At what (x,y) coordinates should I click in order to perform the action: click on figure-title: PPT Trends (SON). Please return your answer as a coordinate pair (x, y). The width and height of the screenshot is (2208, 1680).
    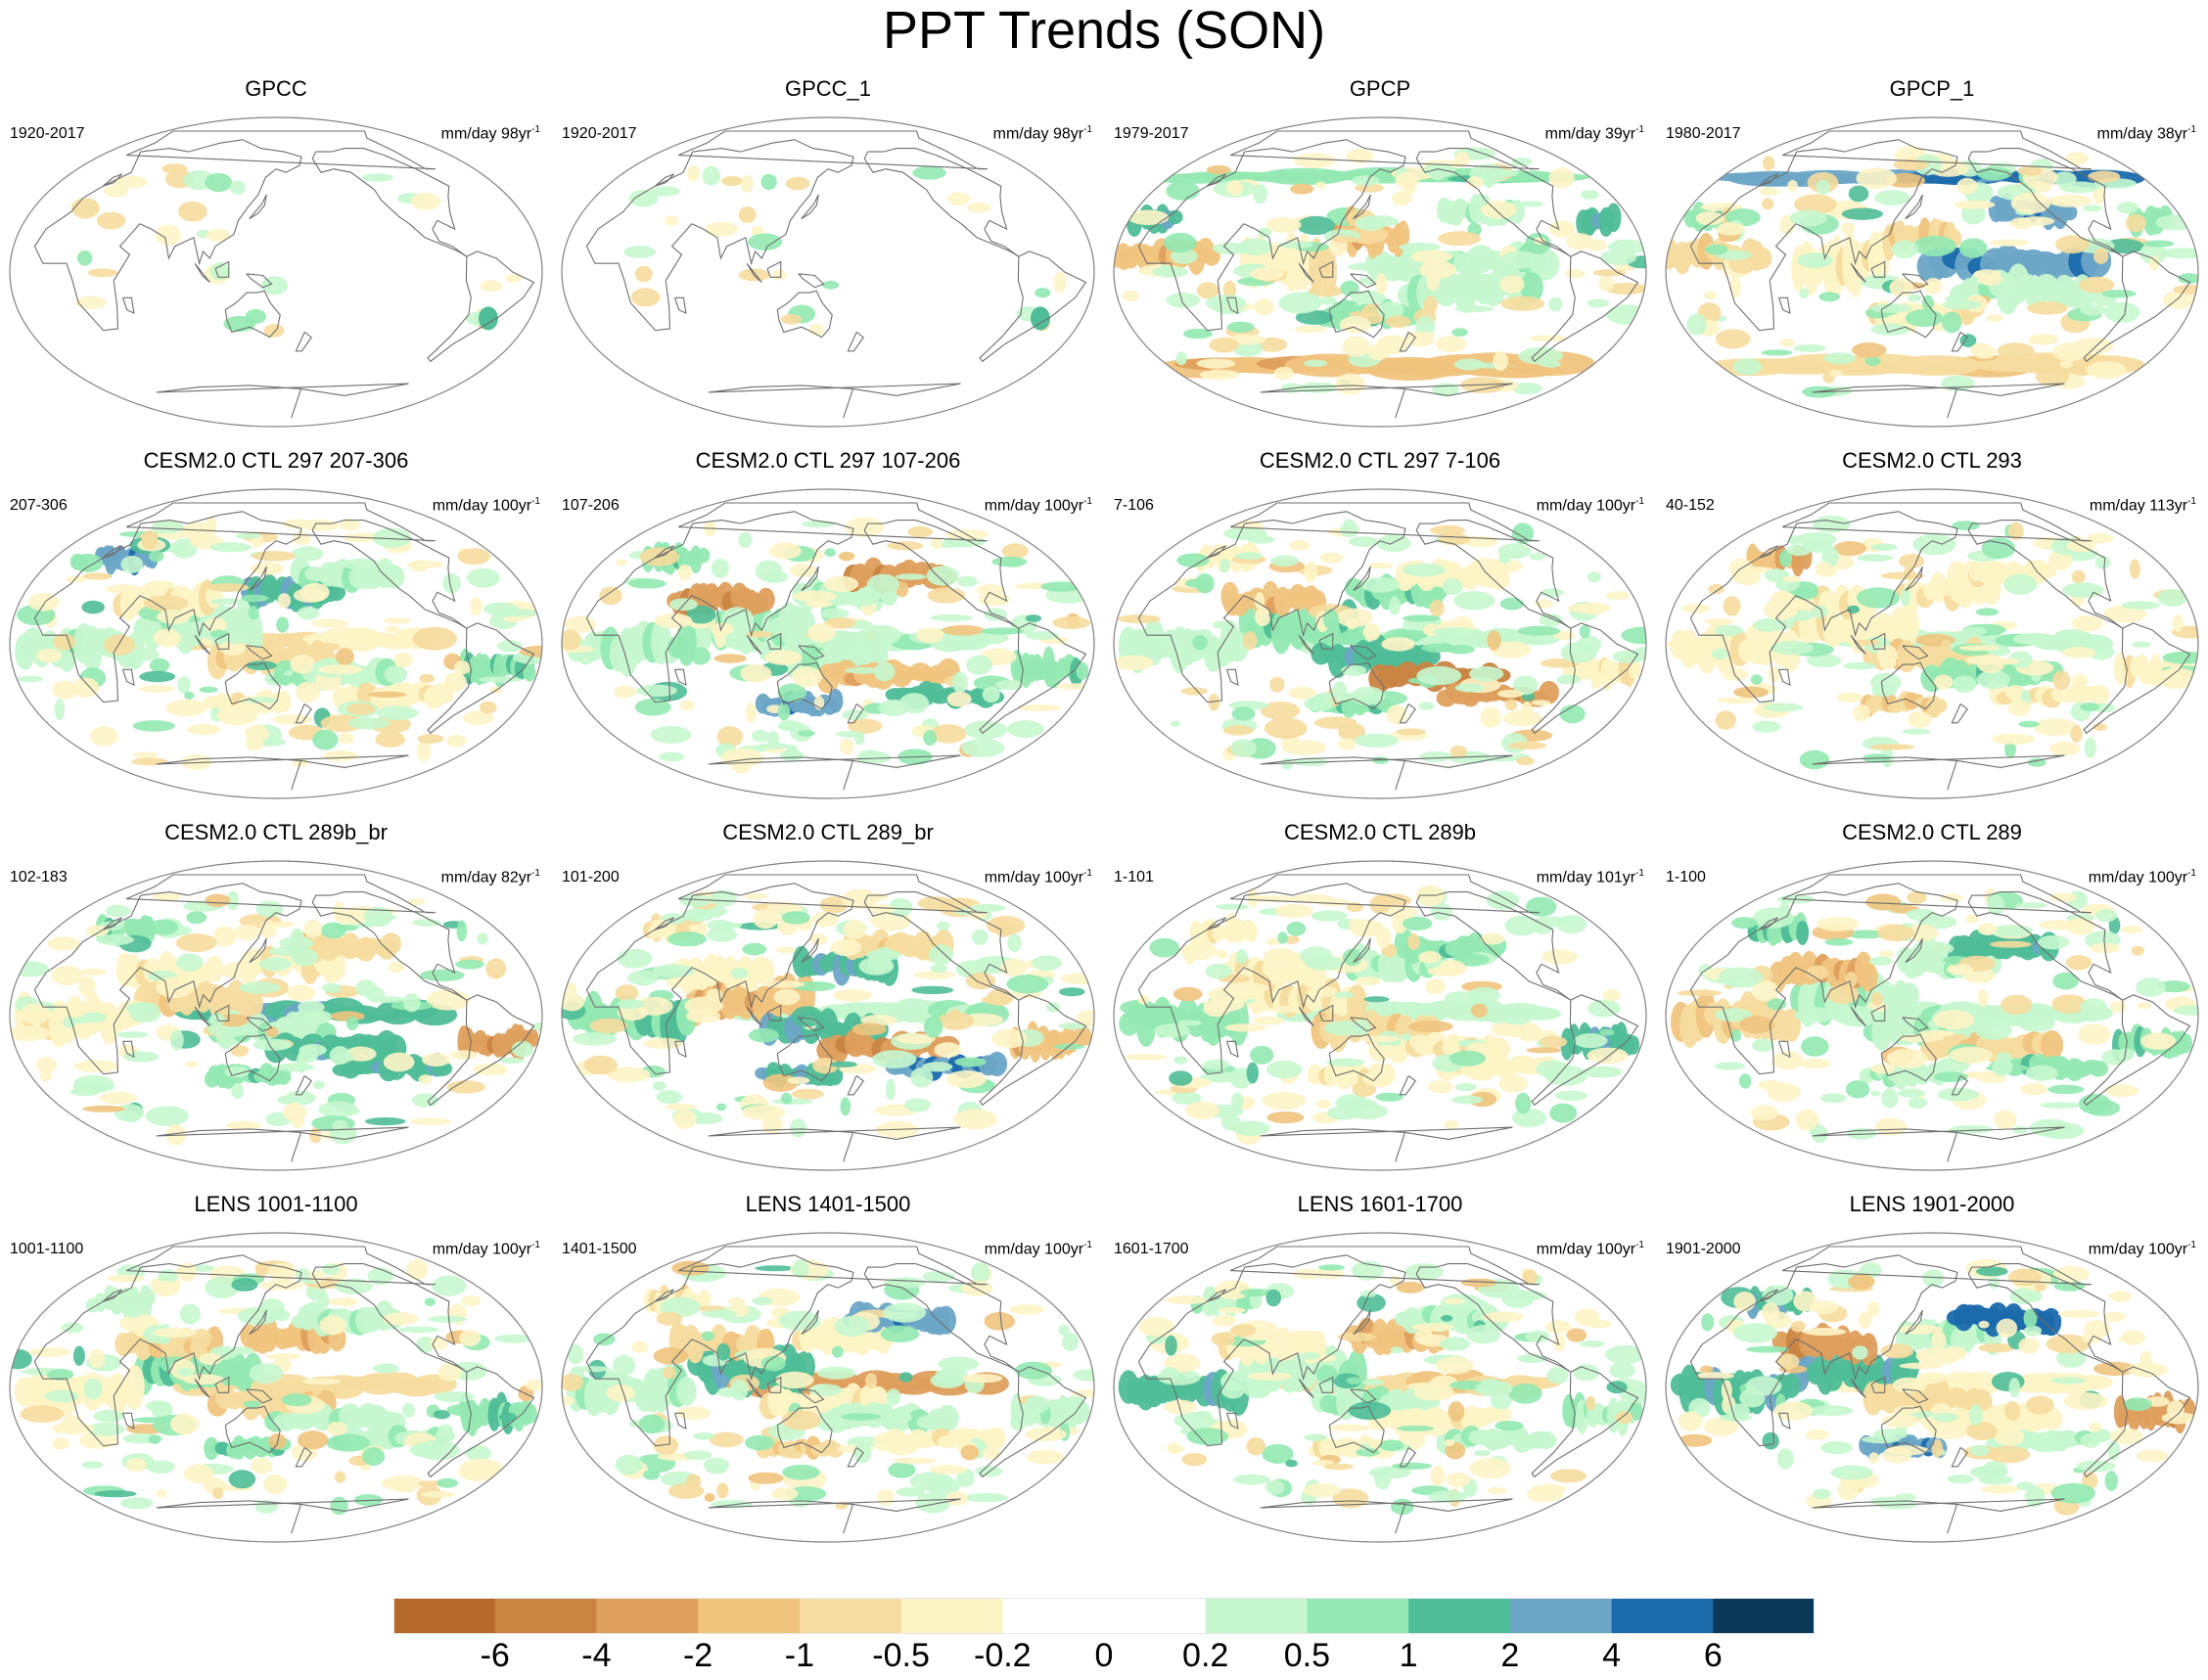
    Looking at the image, I should click on (1104, 30).